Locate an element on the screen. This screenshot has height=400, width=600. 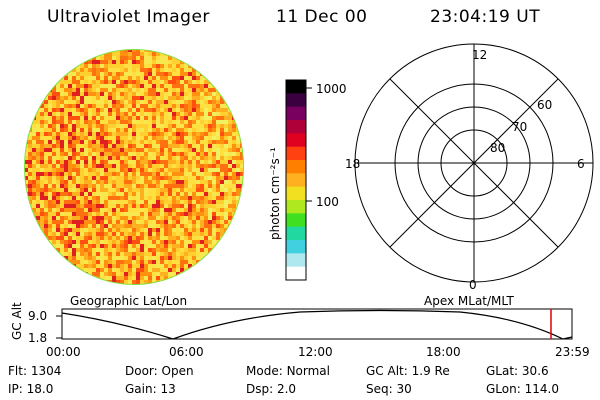
dsp-field: Dsp: 2.0 is located at coordinates (271, 389).